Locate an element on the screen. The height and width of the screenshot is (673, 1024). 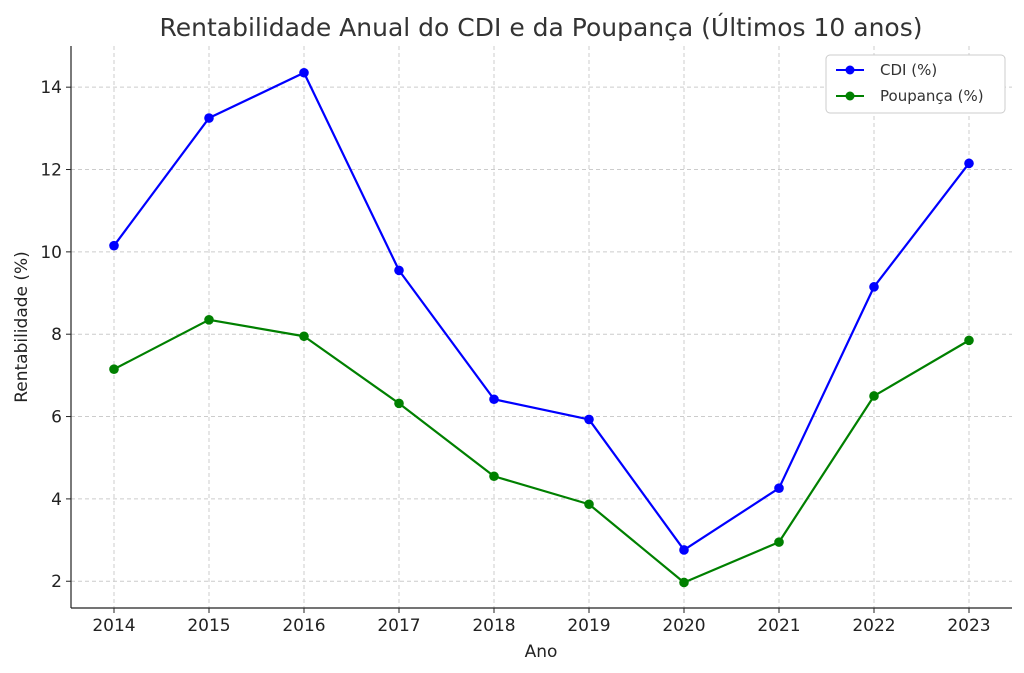
x-tick-label: 2017 is located at coordinates (398, 626).